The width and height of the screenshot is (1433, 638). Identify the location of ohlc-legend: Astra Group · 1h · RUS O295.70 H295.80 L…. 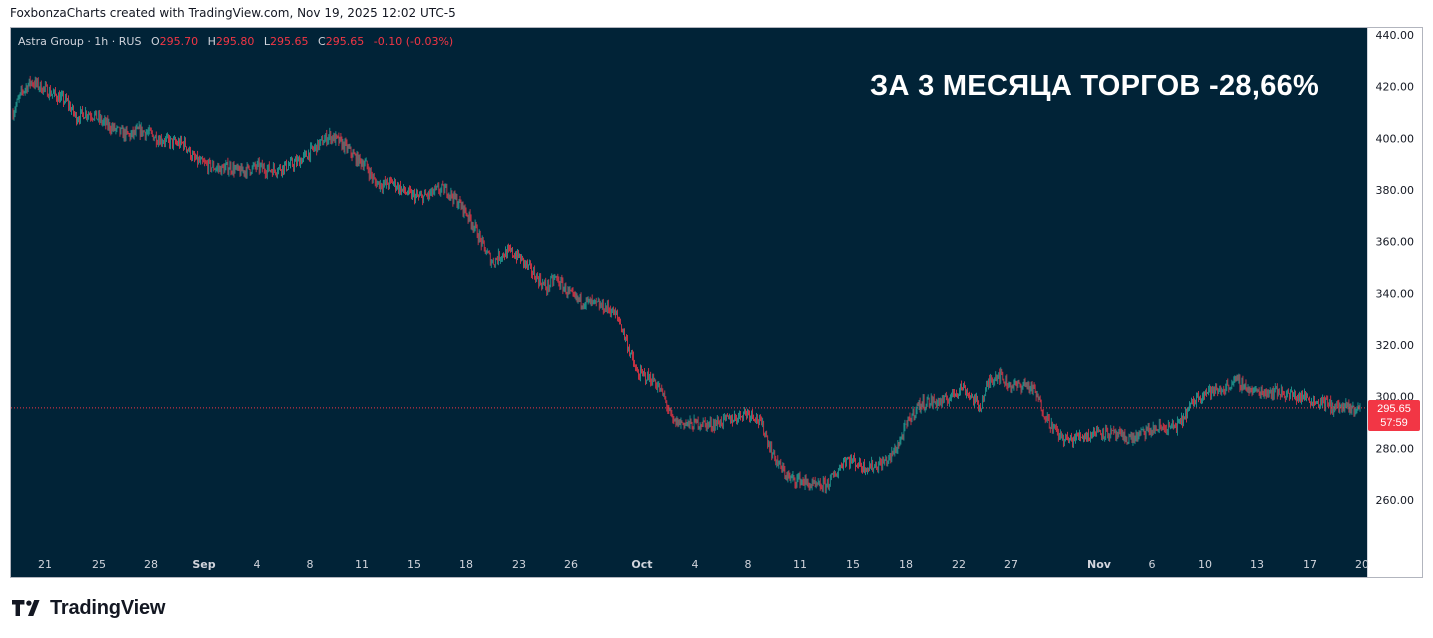
(235, 41).